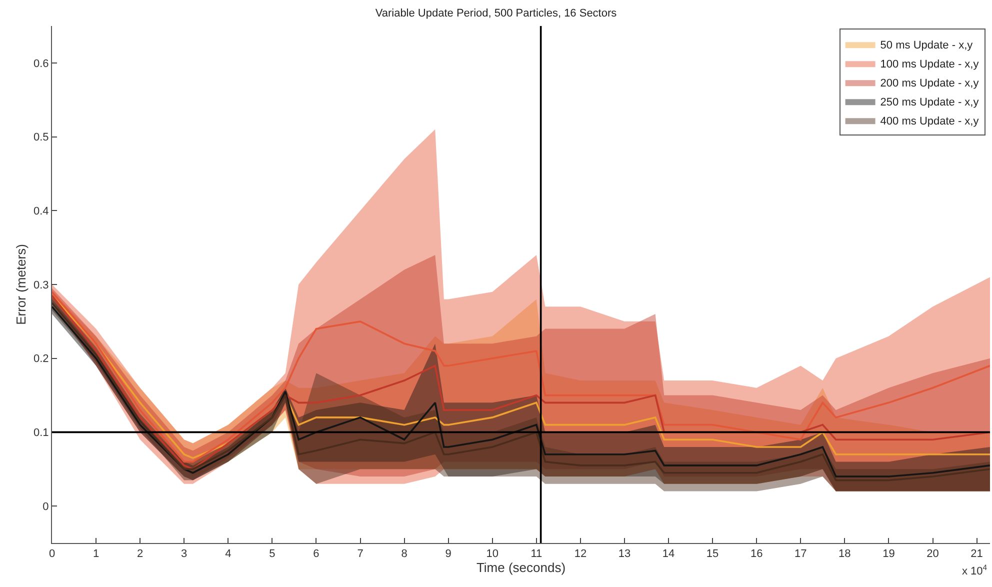  I want to click on legend-label: 200 ms Update - x,y, so click(930, 83).